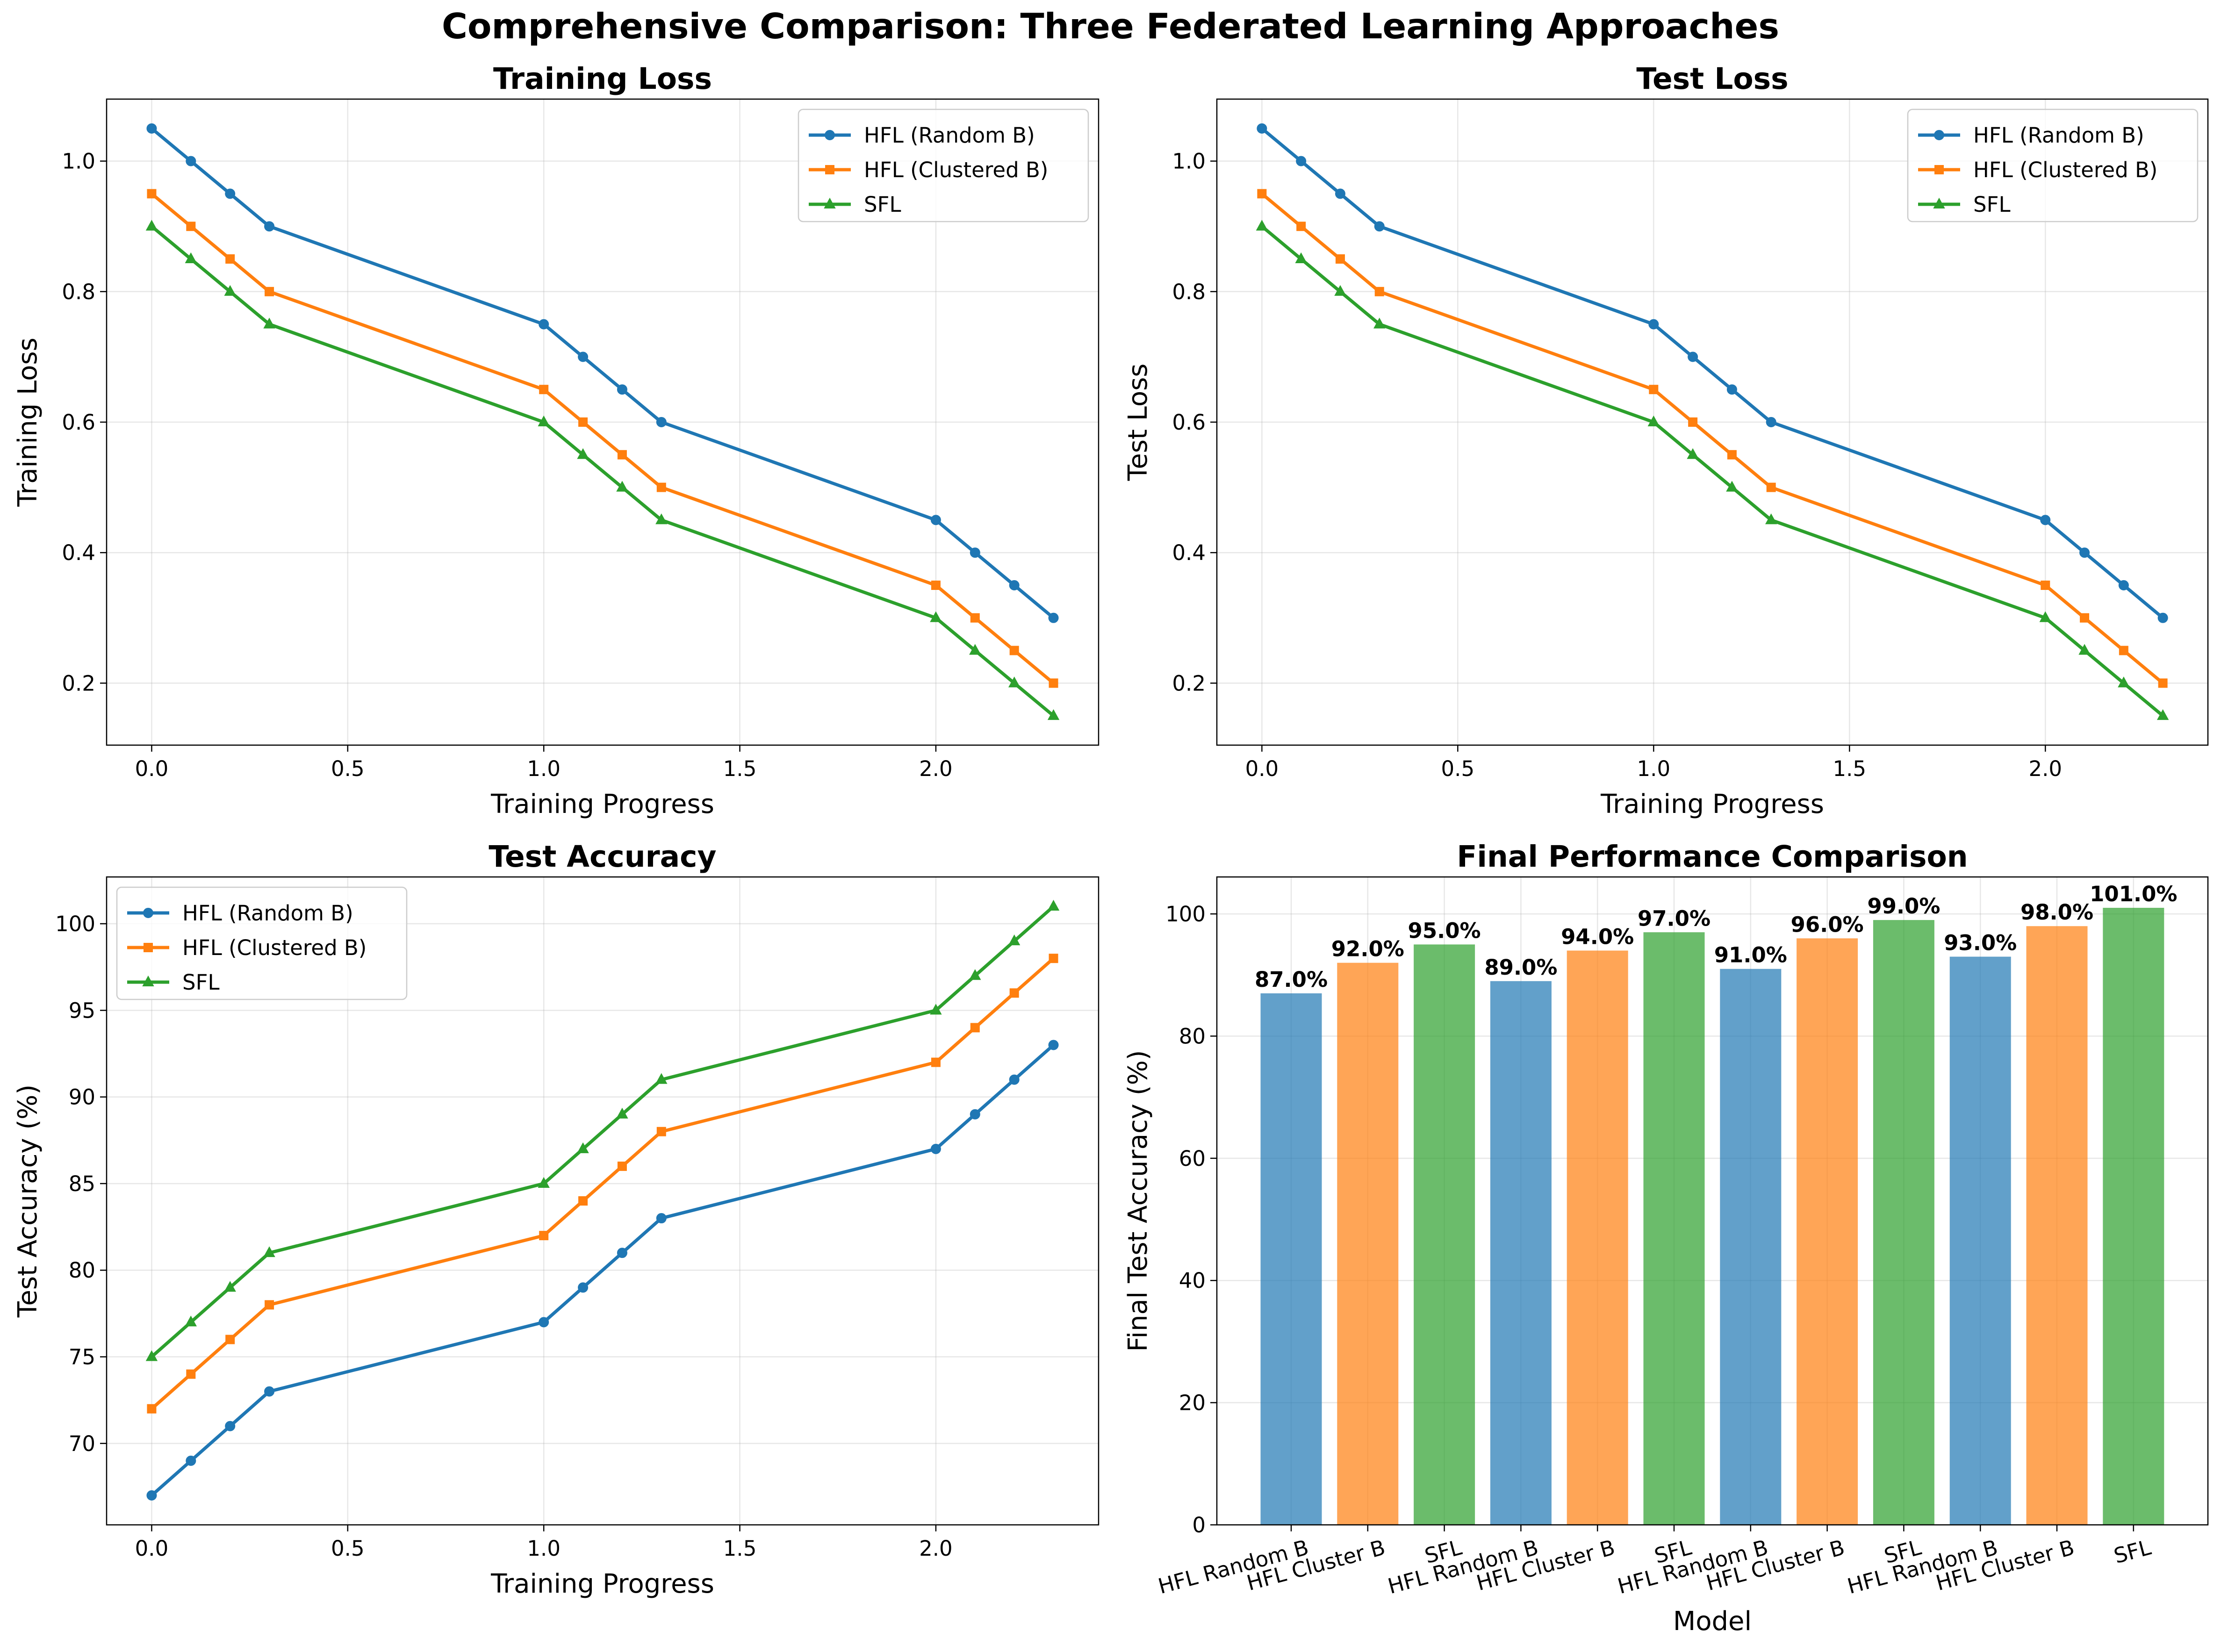 This screenshot has height=1652, width=2221. I want to click on legend: HFL (Random B) HFL (Clustered B) SFL, so click(943, 165).